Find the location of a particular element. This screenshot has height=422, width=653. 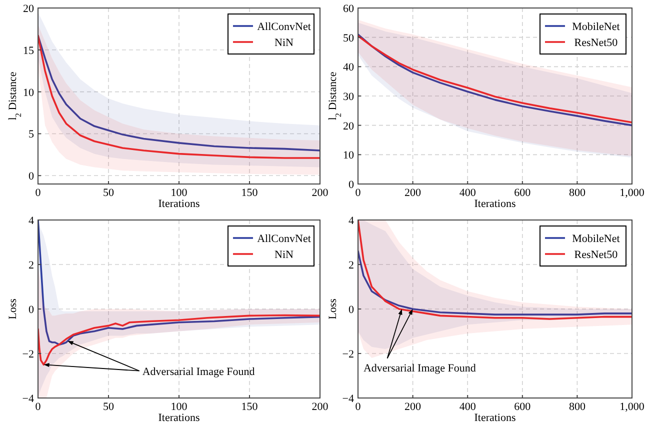

y-tick-label: 60 is located at coordinates (348, 9).